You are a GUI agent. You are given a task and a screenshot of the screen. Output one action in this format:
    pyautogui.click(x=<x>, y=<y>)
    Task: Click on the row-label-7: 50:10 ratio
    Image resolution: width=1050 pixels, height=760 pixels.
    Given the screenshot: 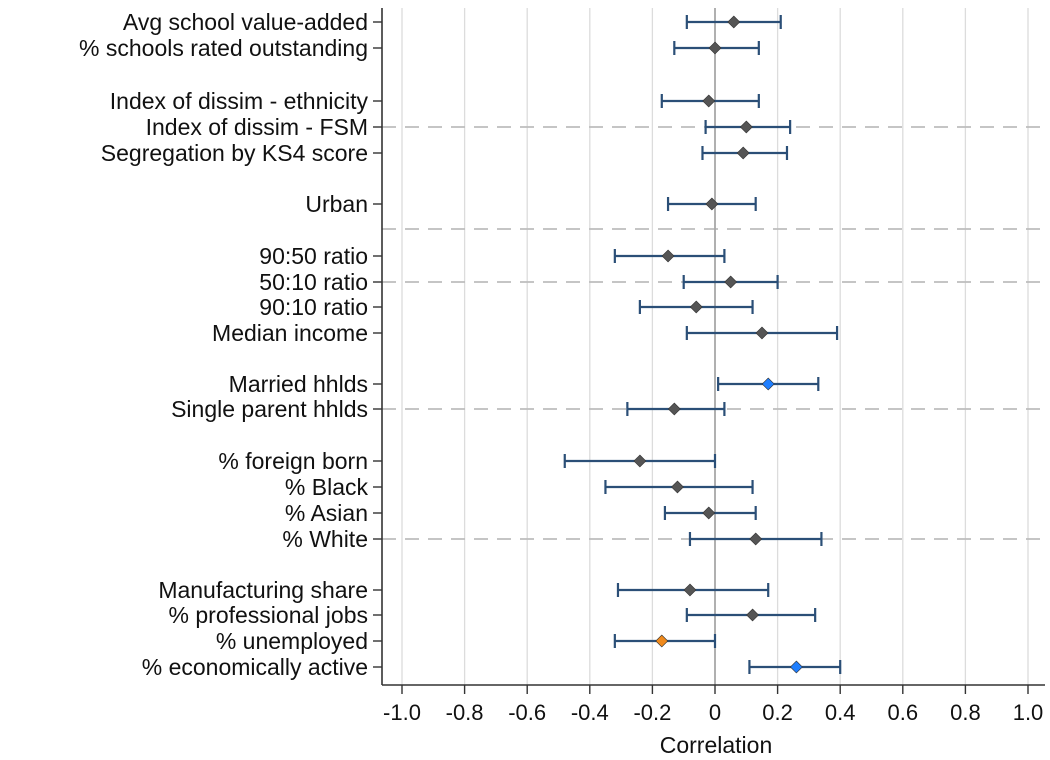 What is the action you would take?
    pyautogui.click(x=313, y=282)
    